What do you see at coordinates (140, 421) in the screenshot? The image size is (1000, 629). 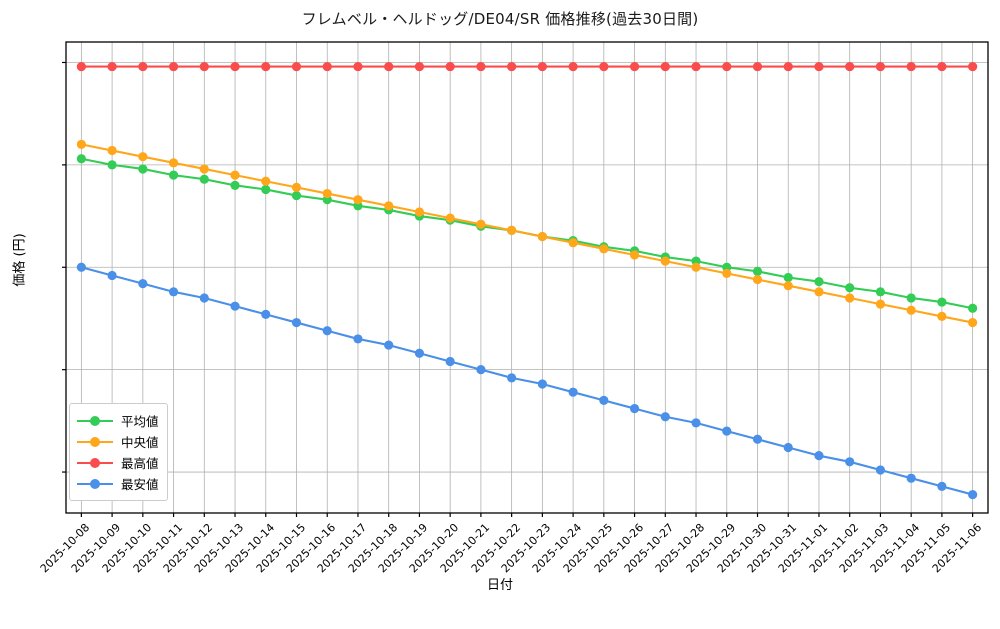 I see `legend-label: 平均値` at bounding box center [140, 421].